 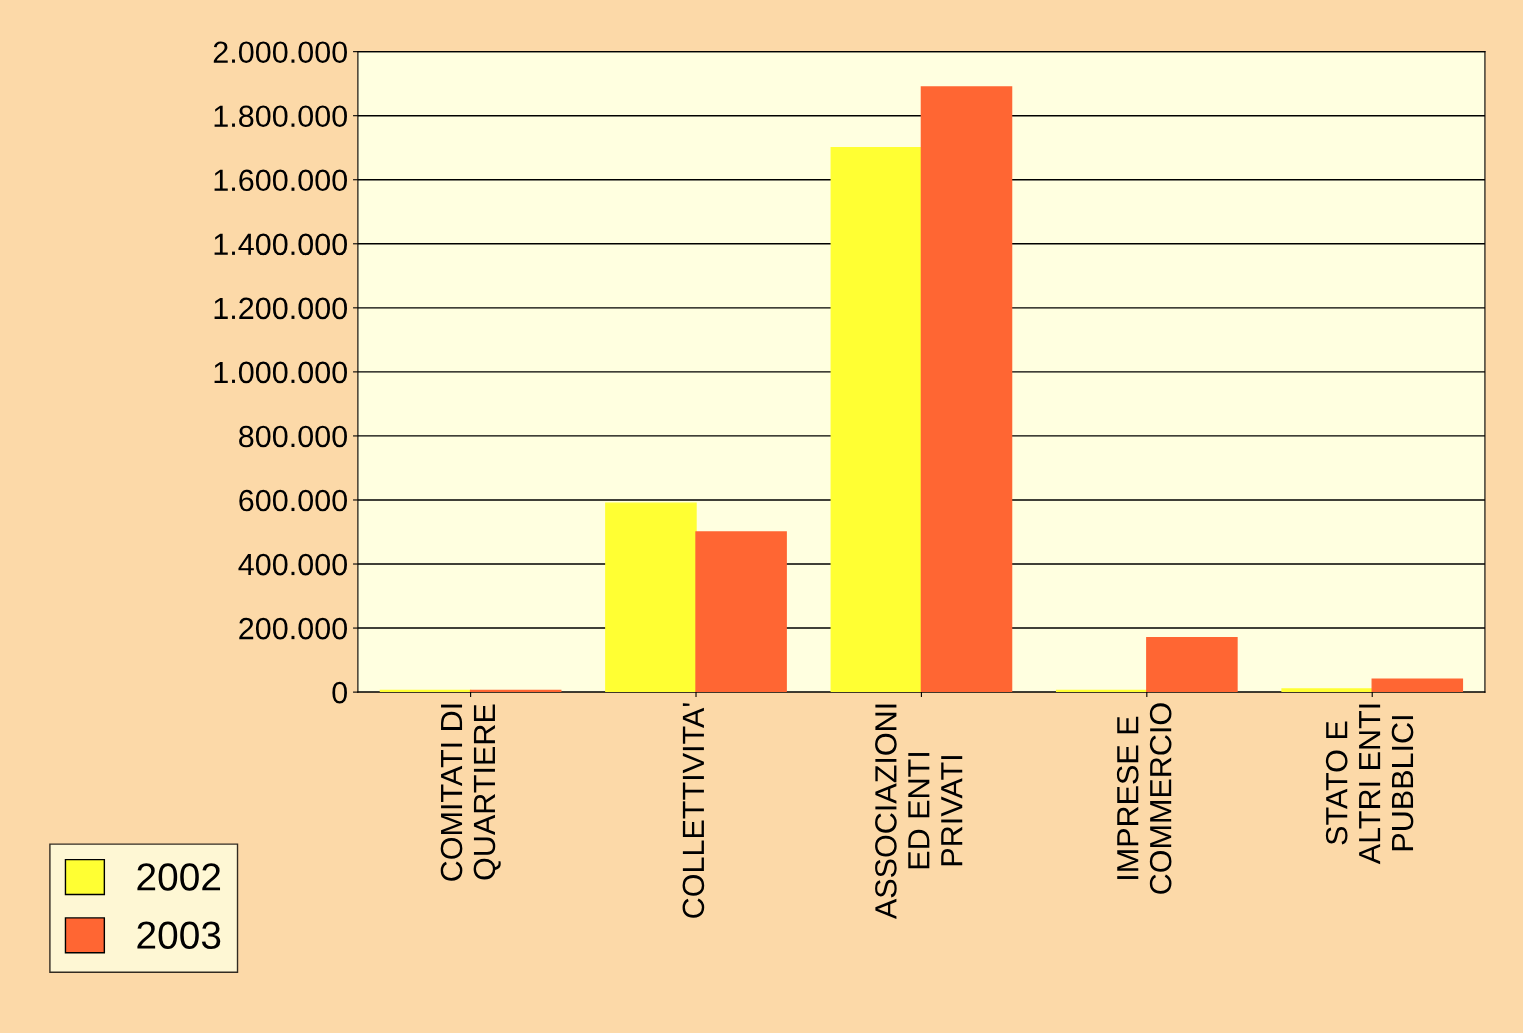 What do you see at coordinates (280, 244) in the screenshot?
I see `y-tick-label: 1.400.000` at bounding box center [280, 244].